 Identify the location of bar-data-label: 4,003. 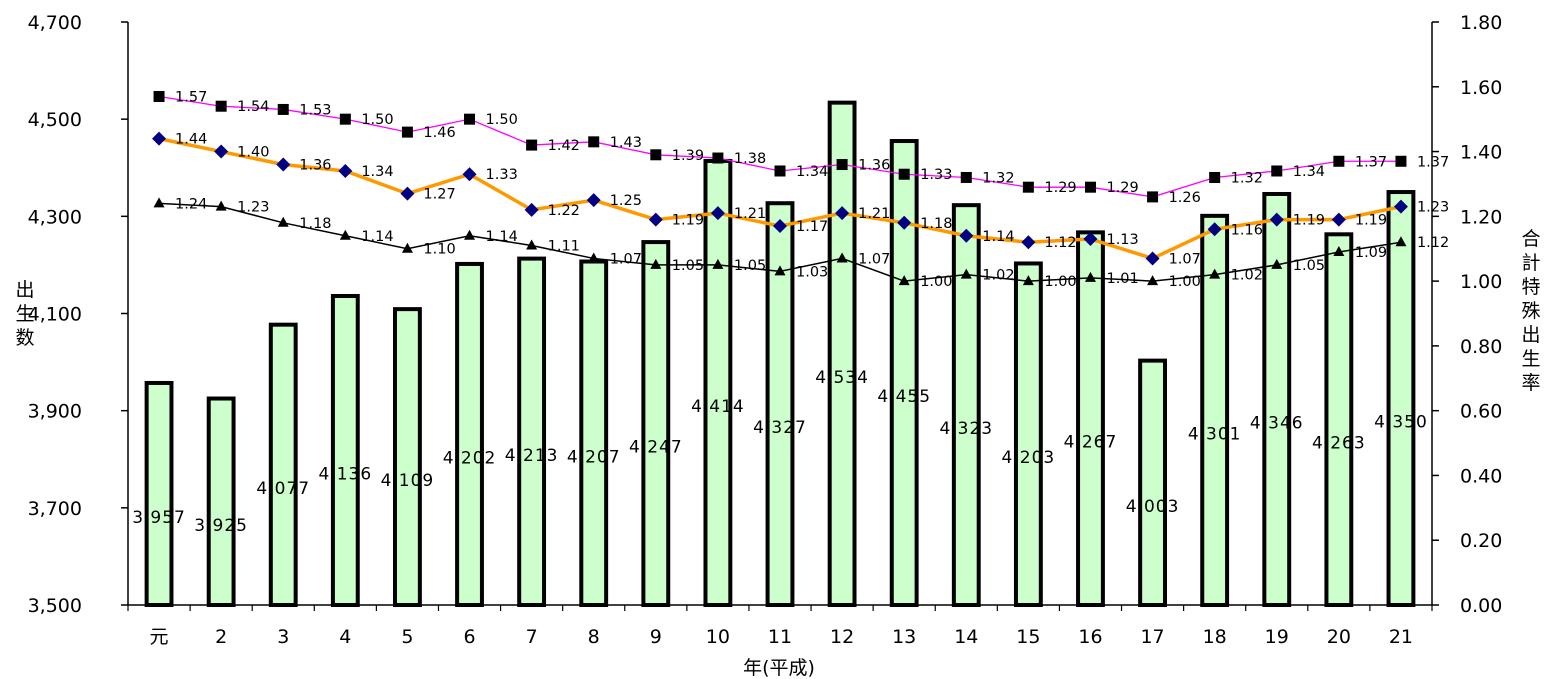
(1153, 507).